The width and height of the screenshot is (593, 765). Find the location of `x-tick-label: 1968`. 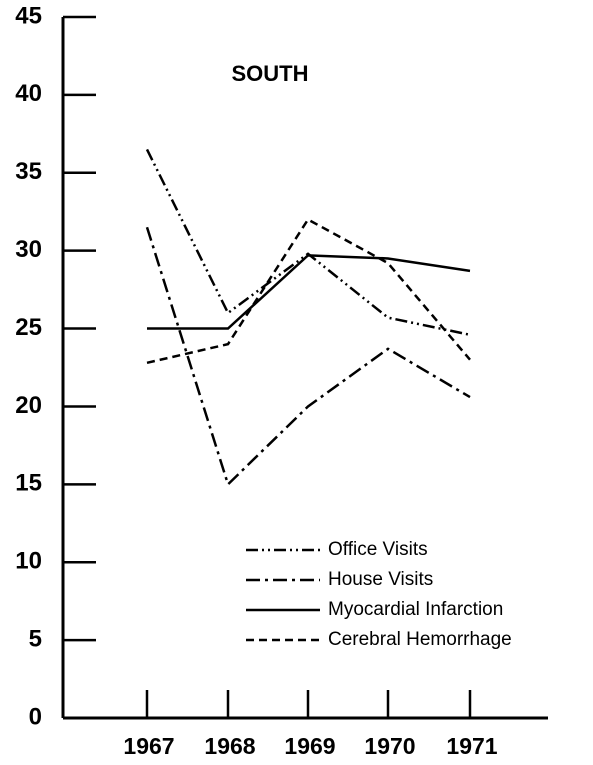

x-tick-label: 1968 is located at coordinates (229, 746).